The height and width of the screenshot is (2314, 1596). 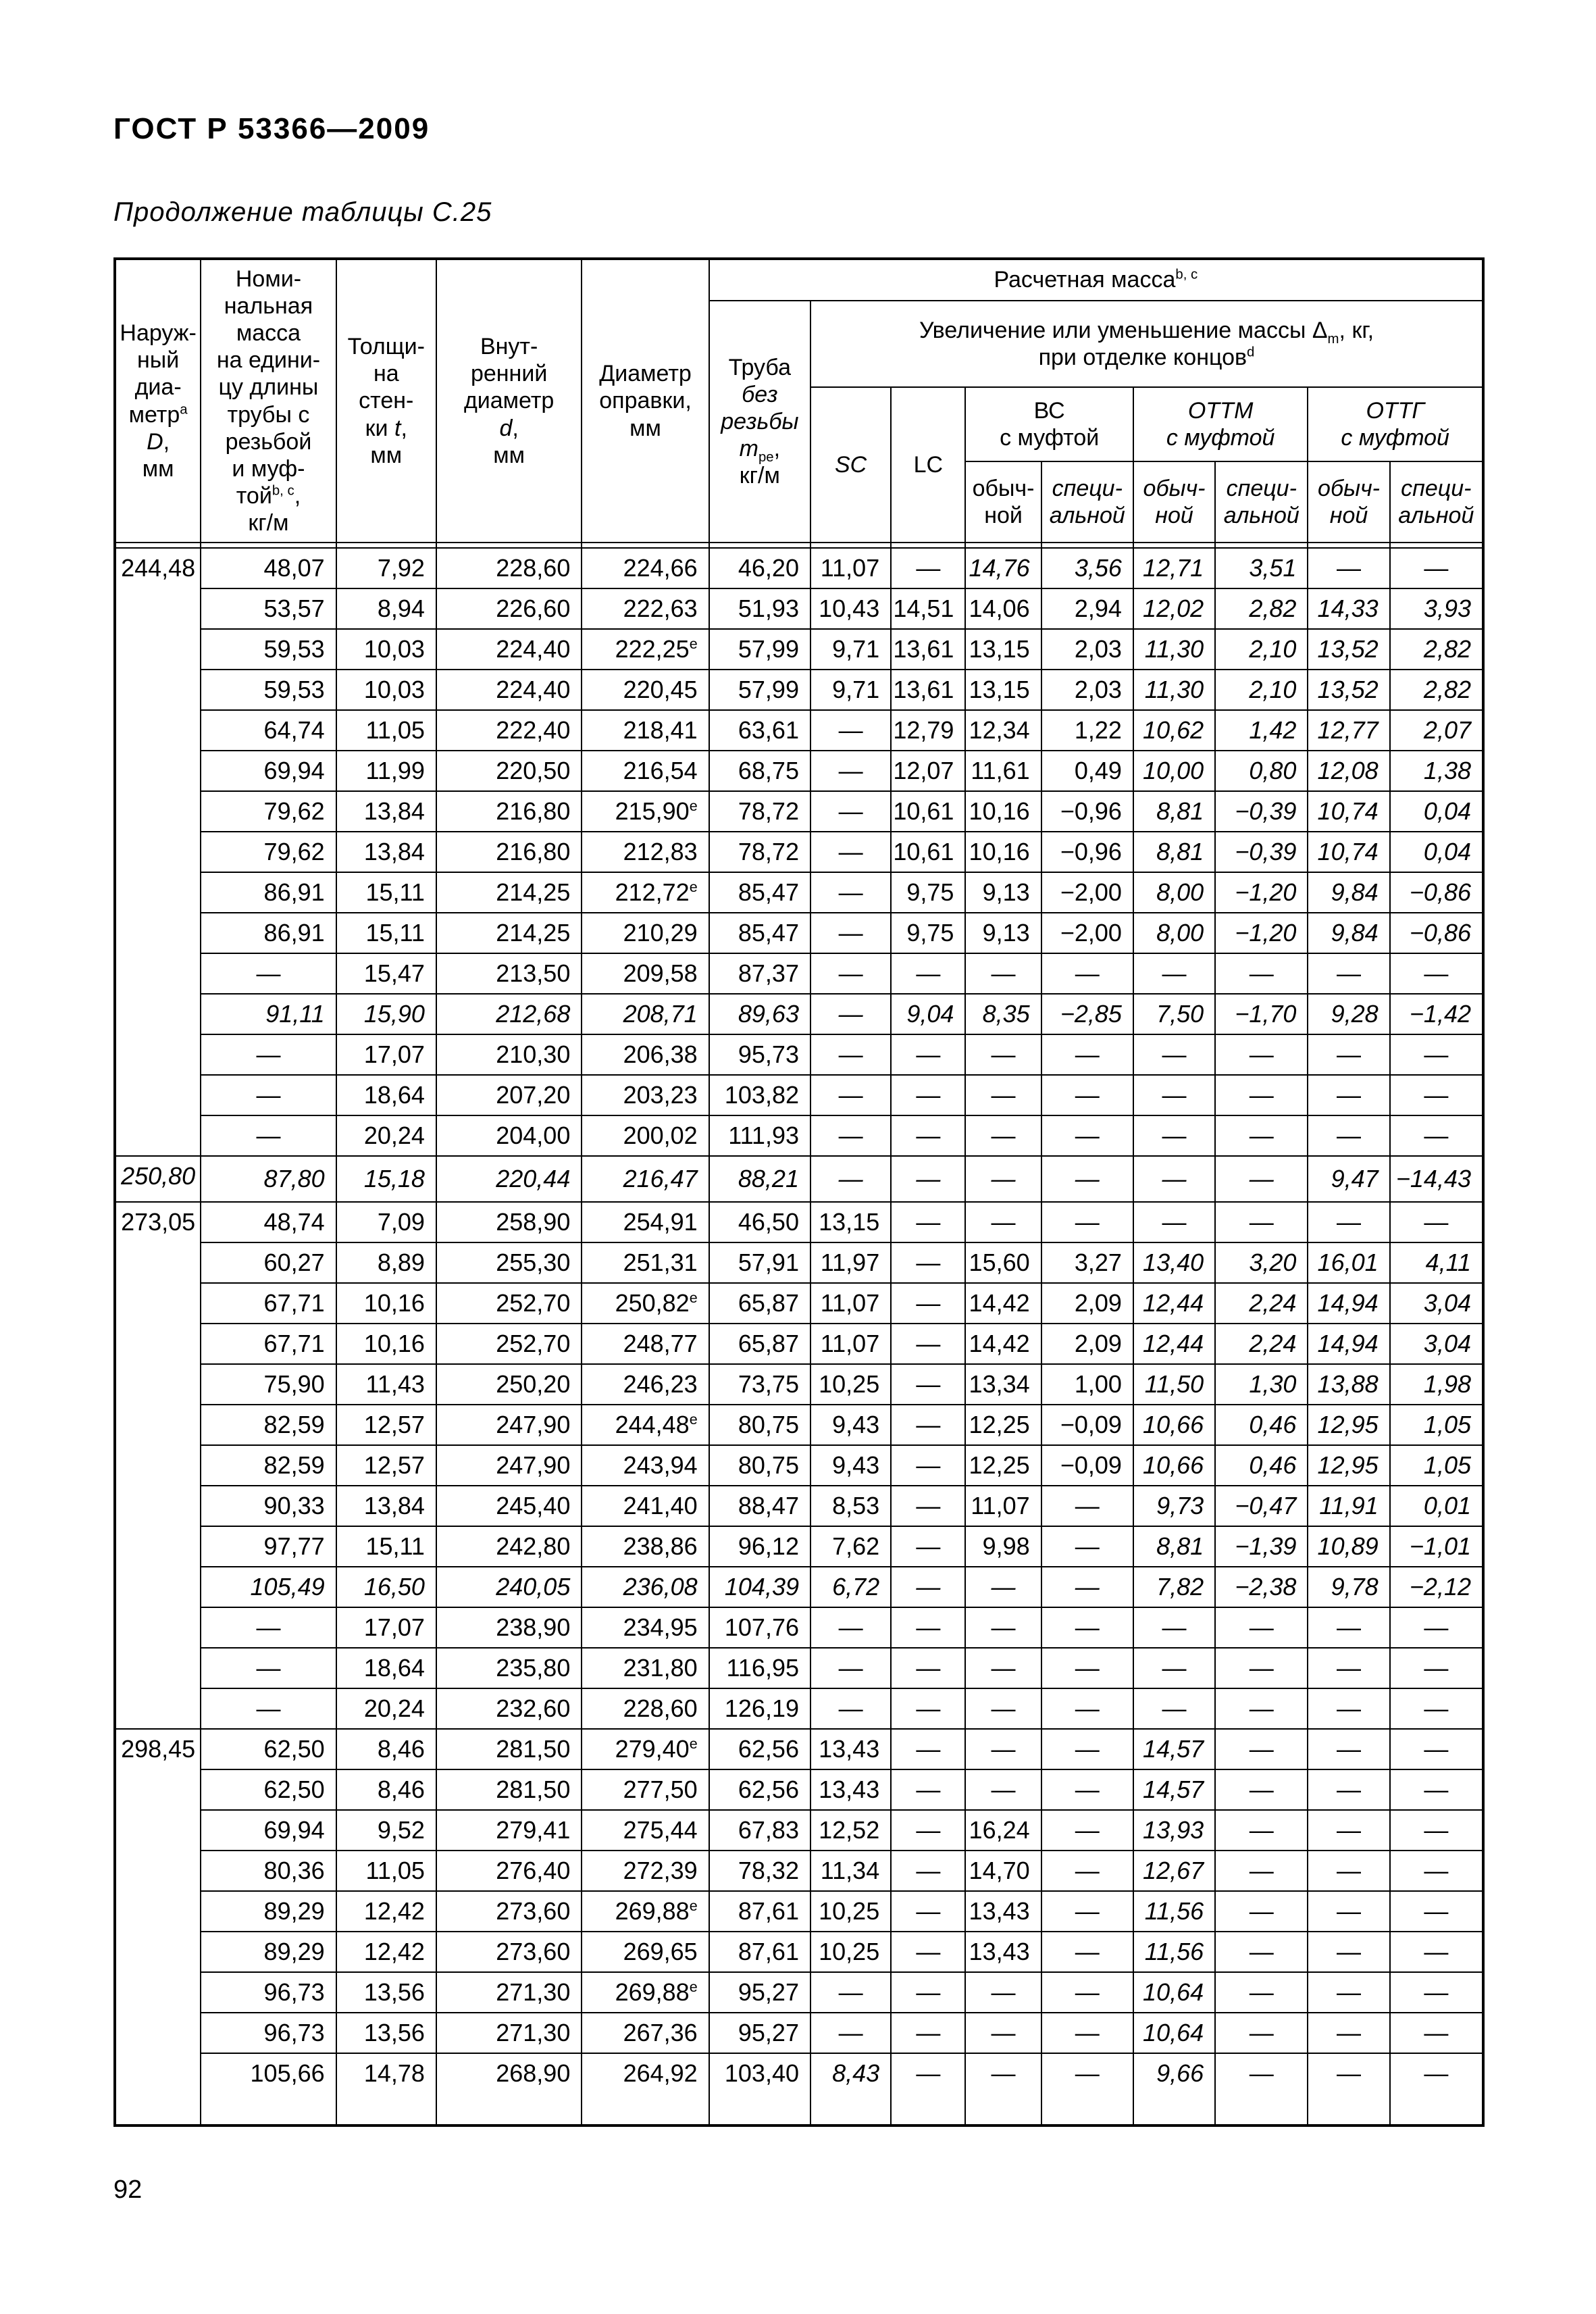 I want to click on table-cell: 51,93, so click(x=759, y=609).